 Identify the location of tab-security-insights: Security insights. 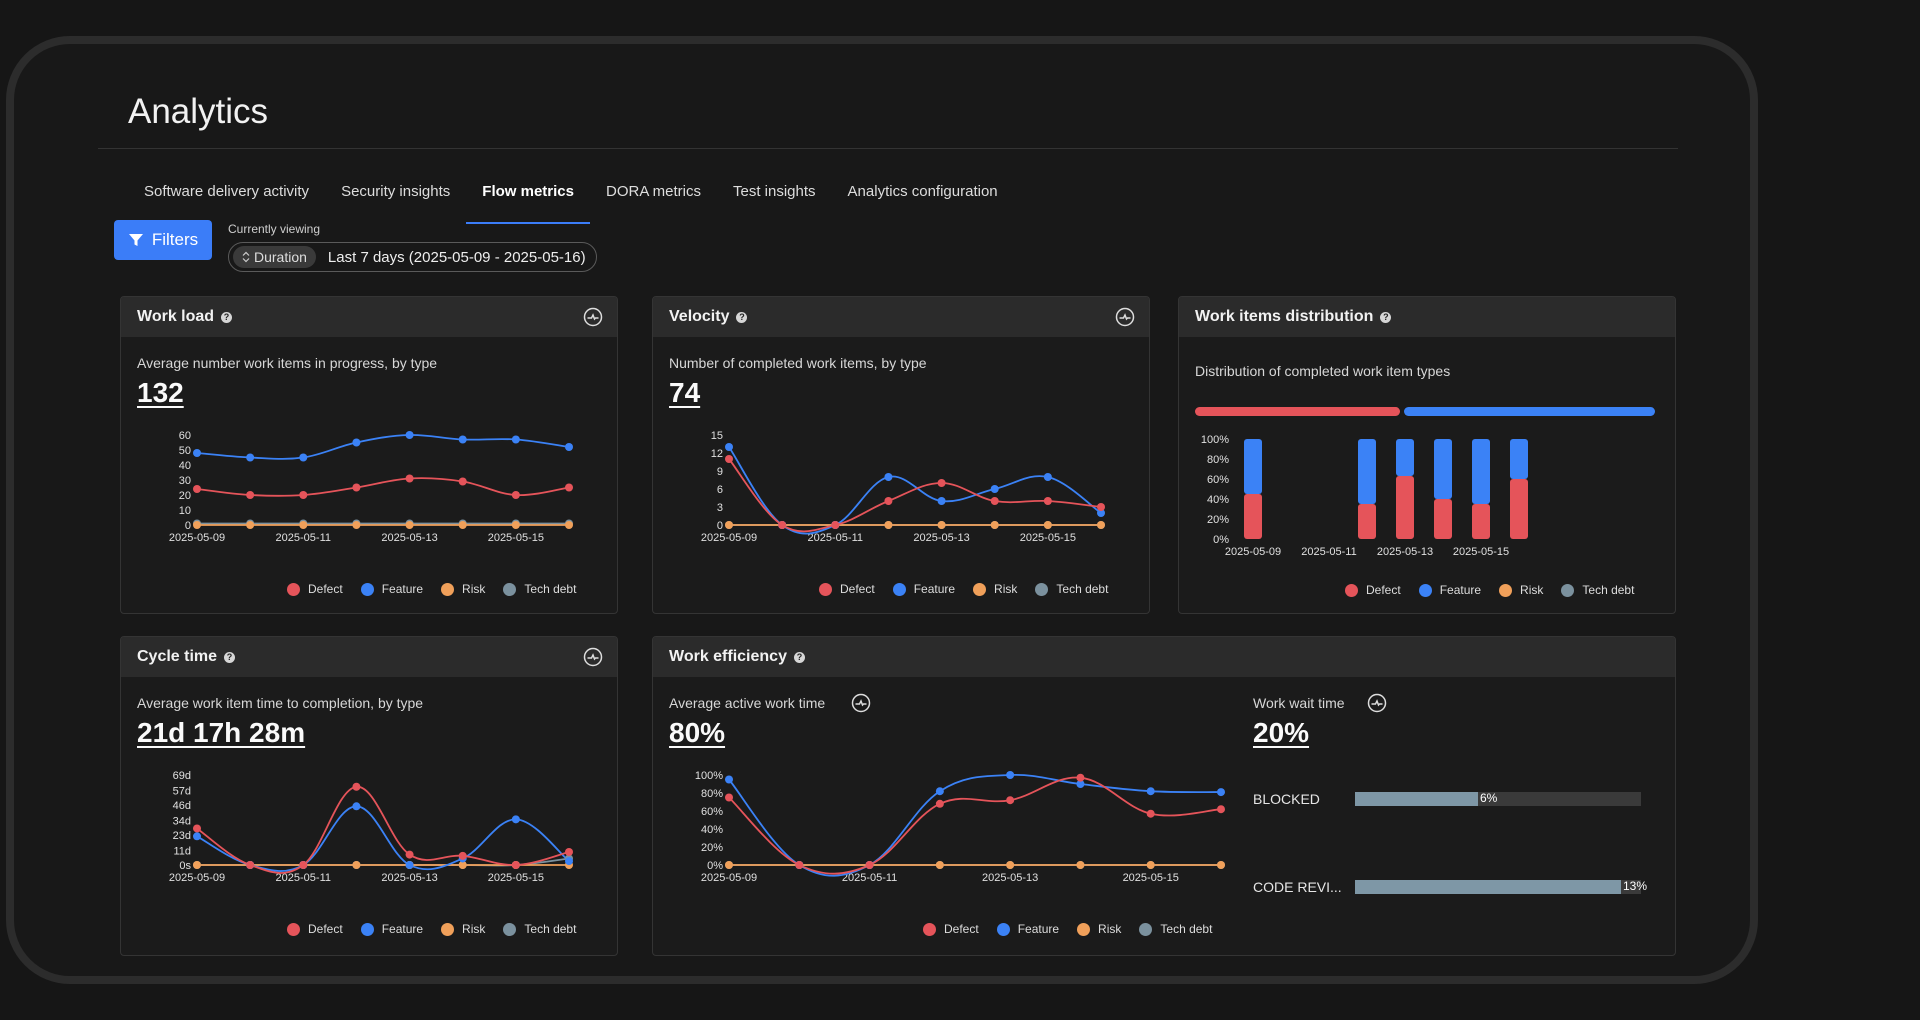
(396, 191).